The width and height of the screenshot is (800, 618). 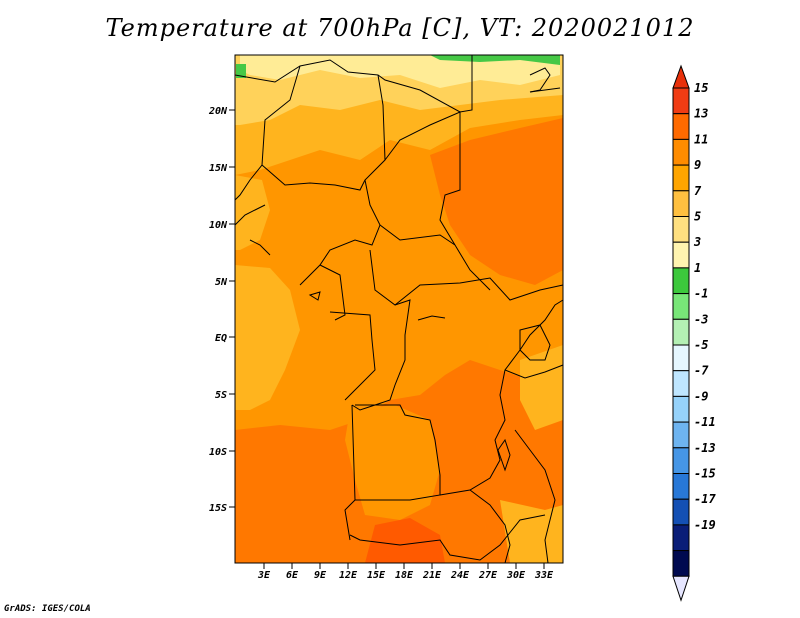 I want to click on lon-tick-label: 30E, so click(x=516, y=575).